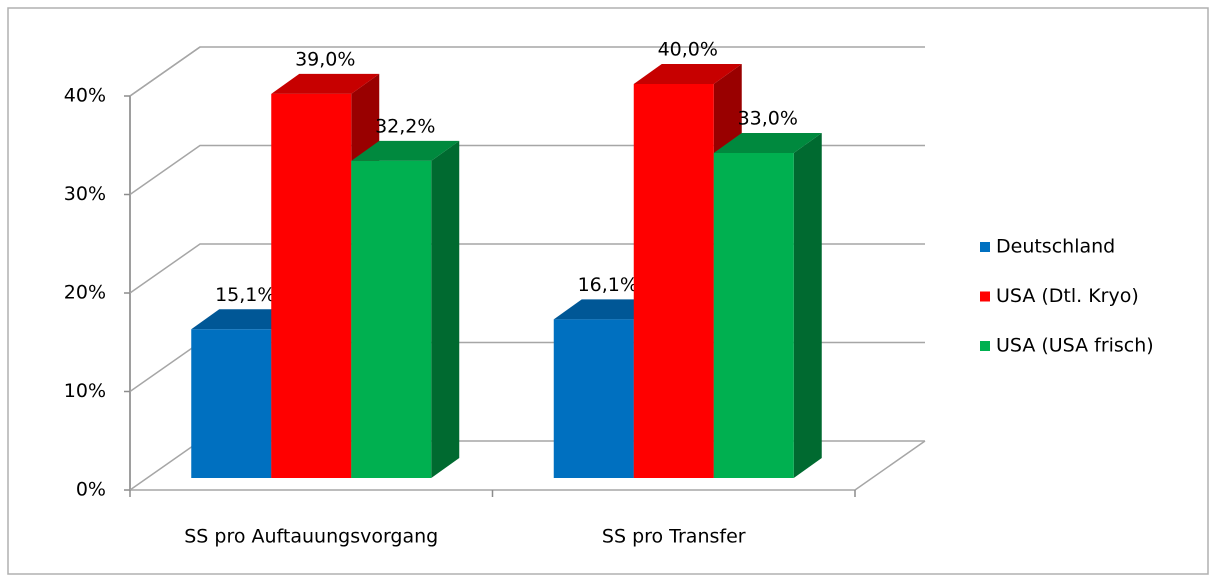 The width and height of the screenshot is (1217, 585). I want to click on legend-label: Deutschland, so click(1055, 247).